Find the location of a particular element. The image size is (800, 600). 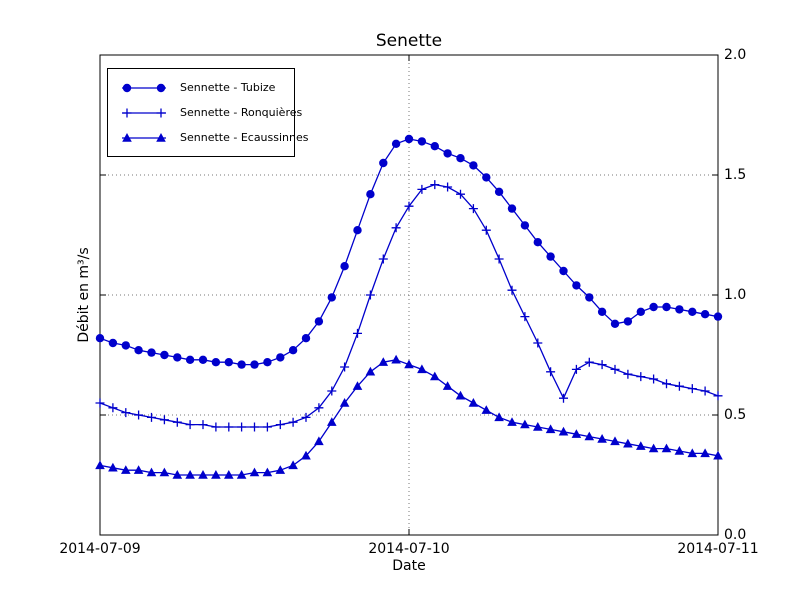

legend-label: Sennette - Tubize is located at coordinates (228, 87).